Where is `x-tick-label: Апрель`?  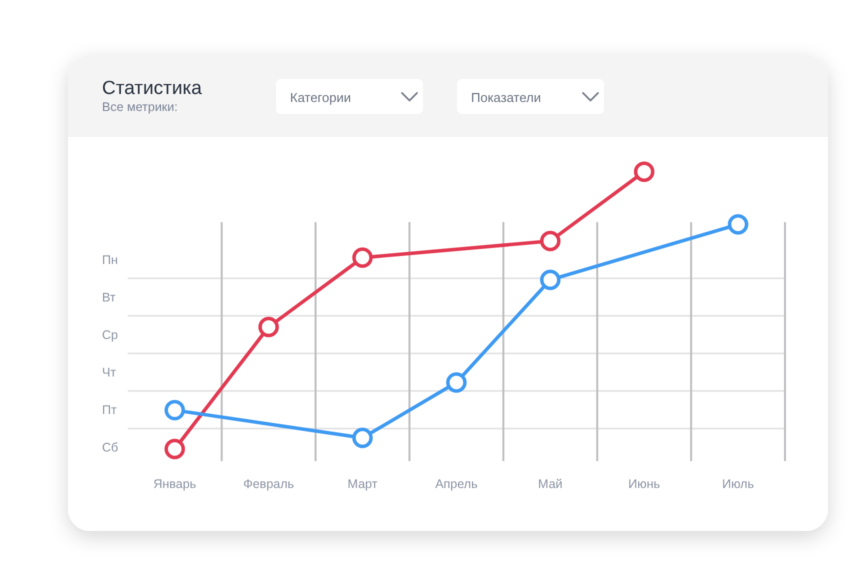 x-tick-label: Апрель is located at coordinates (456, 484).